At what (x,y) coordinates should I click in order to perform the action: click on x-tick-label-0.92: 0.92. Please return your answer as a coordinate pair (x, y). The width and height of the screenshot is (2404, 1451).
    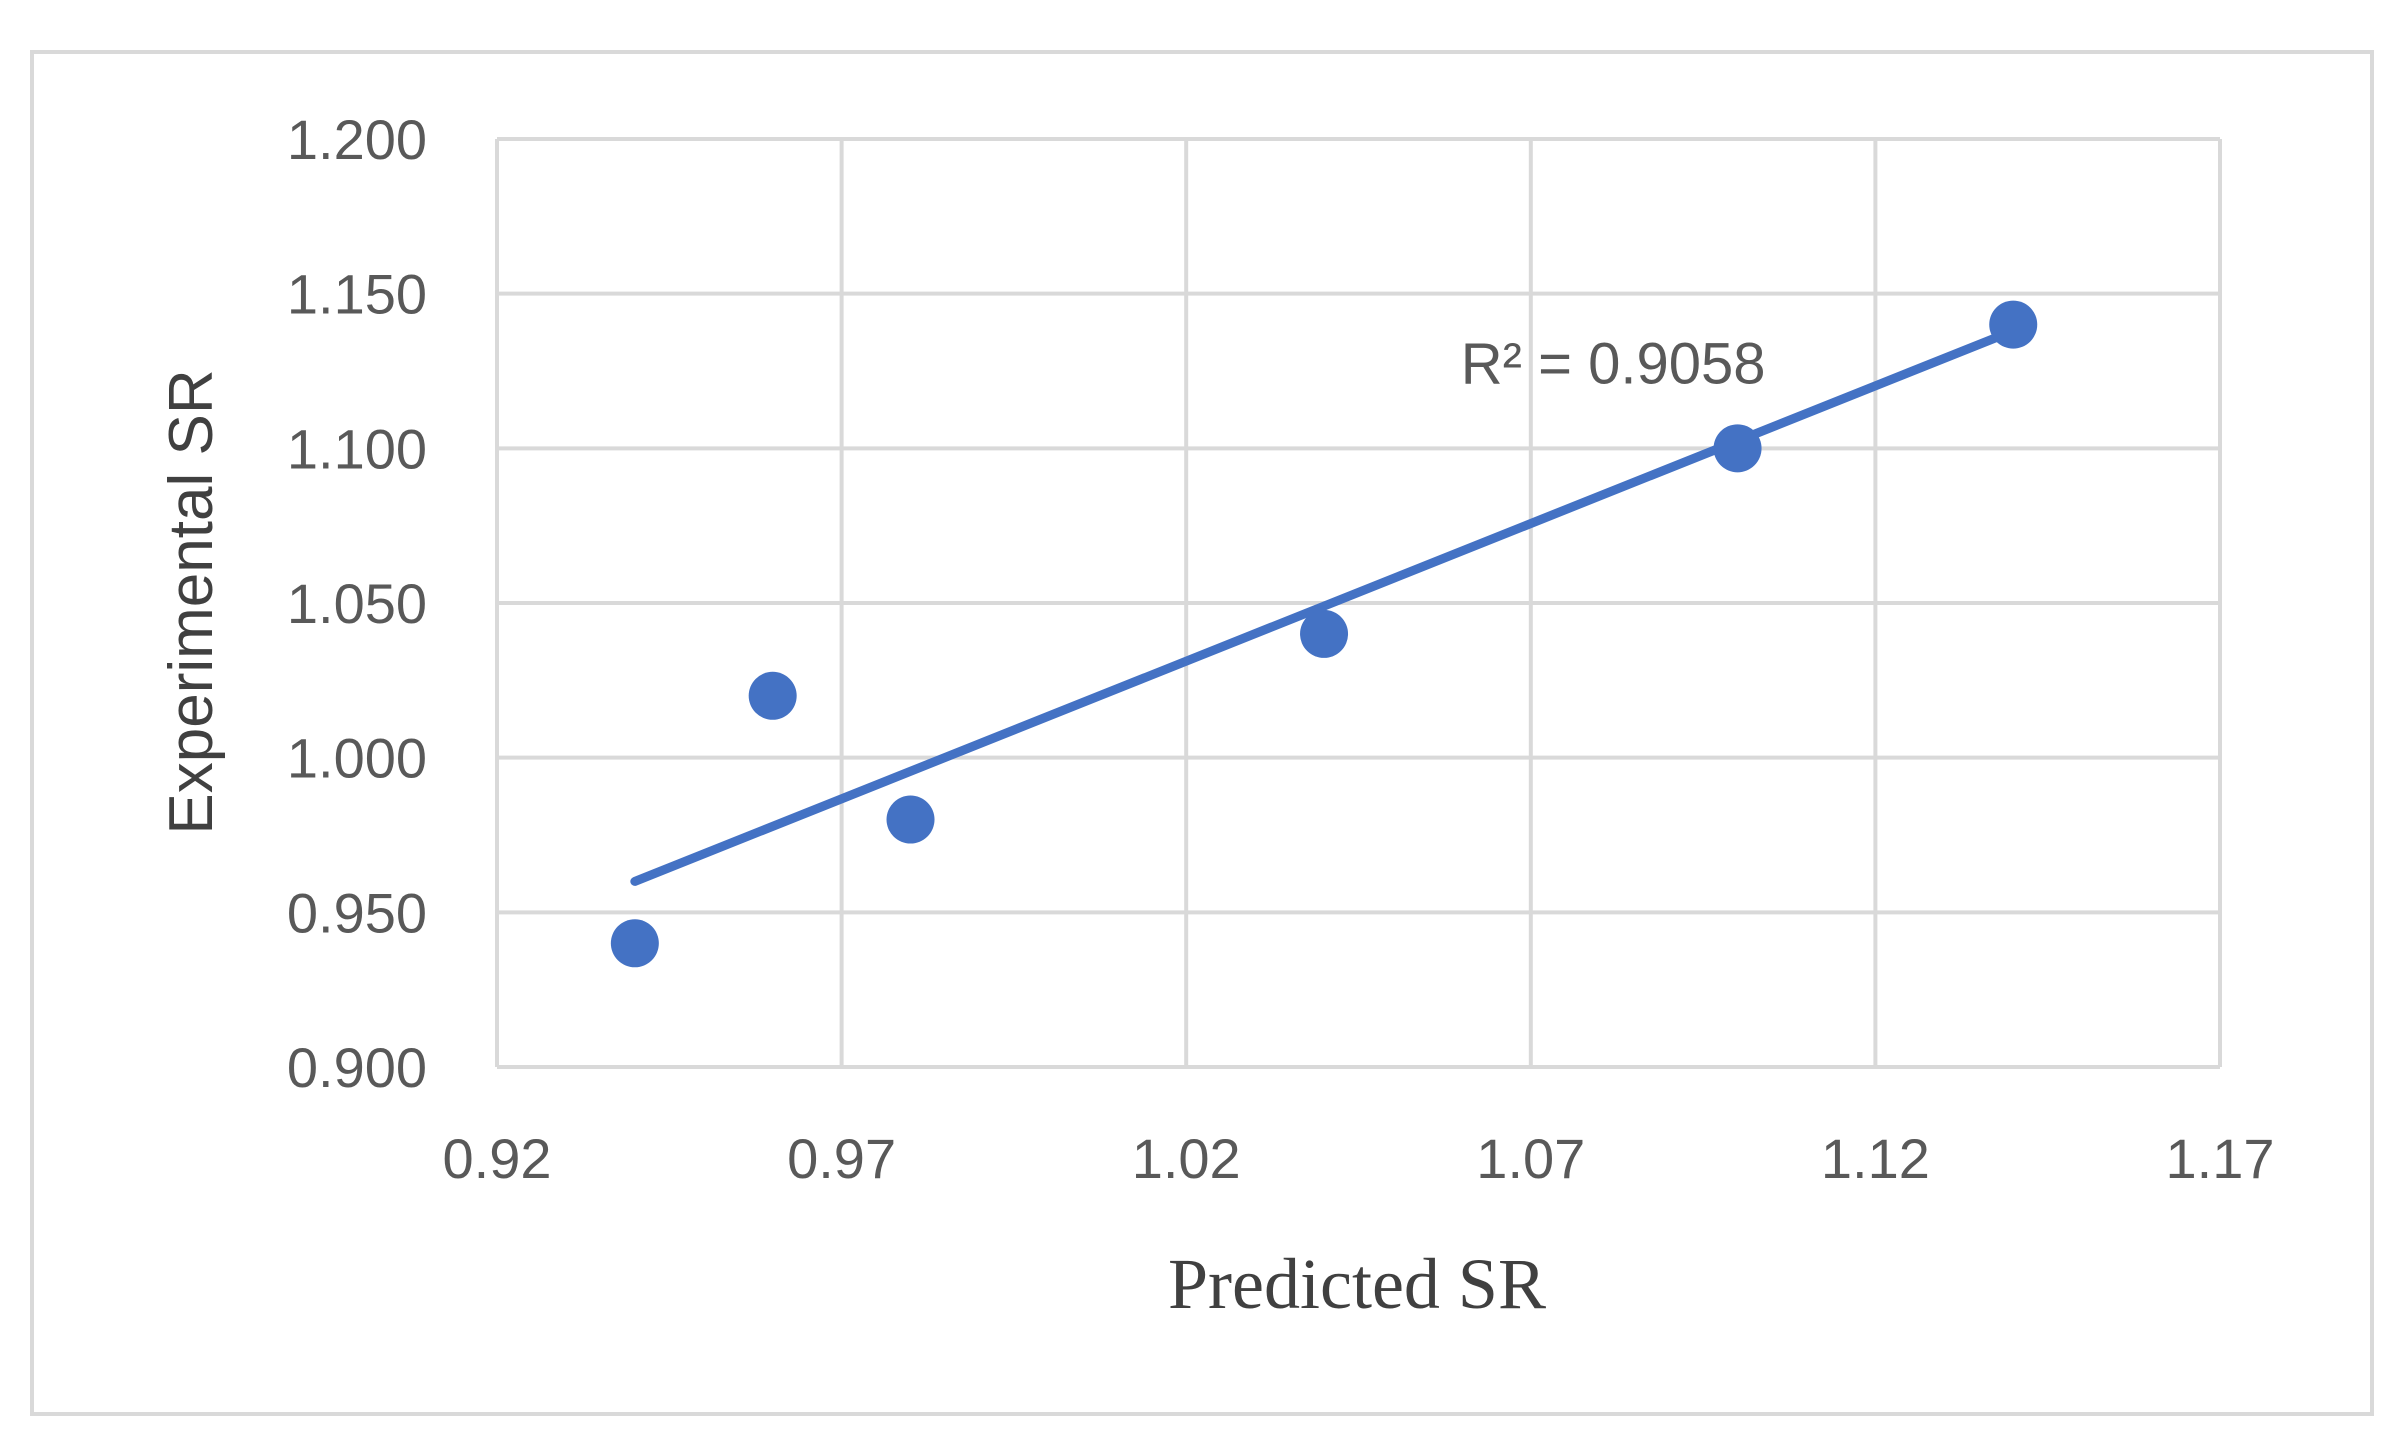
    Looking at the image, I should click on (497, 1158).